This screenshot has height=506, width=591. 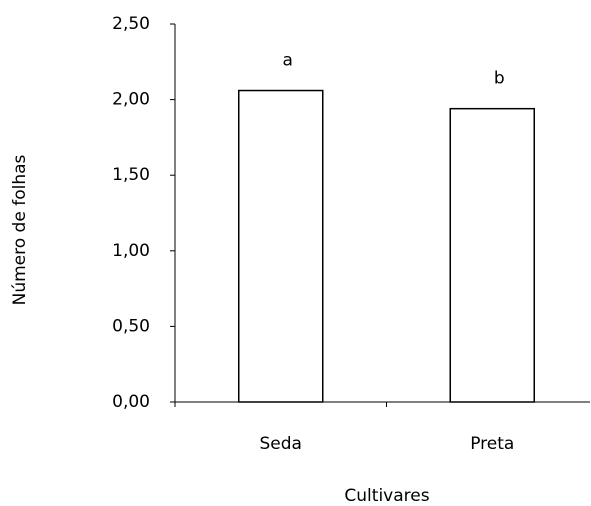 What do you see at coordinates (288, 61) in the screenshot?
I see `annotation: a` at bounding box center [288, 61].